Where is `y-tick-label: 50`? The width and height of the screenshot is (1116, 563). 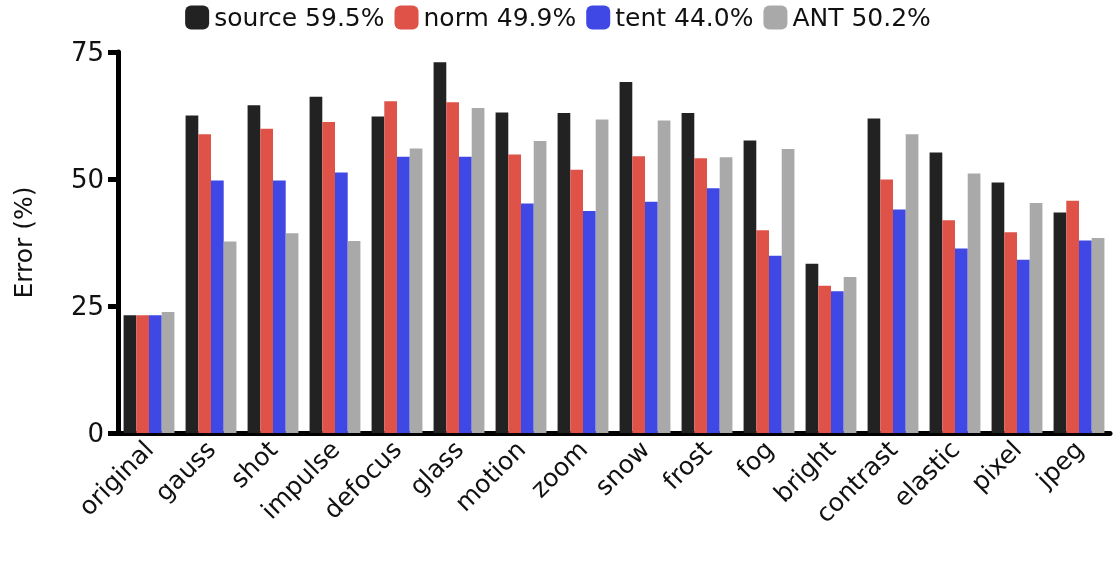
y-tick-label: 50 is located at coordinates (87, 179).